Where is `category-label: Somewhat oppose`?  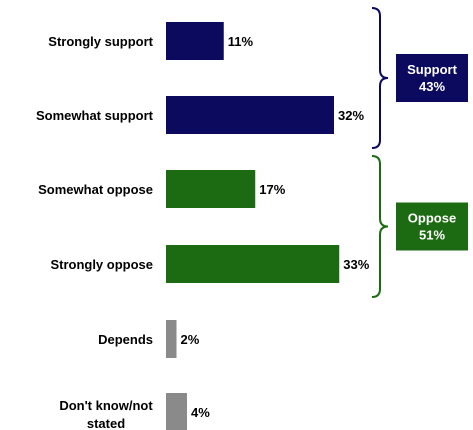
category-label: Somewhat oppose is located at coordinates (95, 189).